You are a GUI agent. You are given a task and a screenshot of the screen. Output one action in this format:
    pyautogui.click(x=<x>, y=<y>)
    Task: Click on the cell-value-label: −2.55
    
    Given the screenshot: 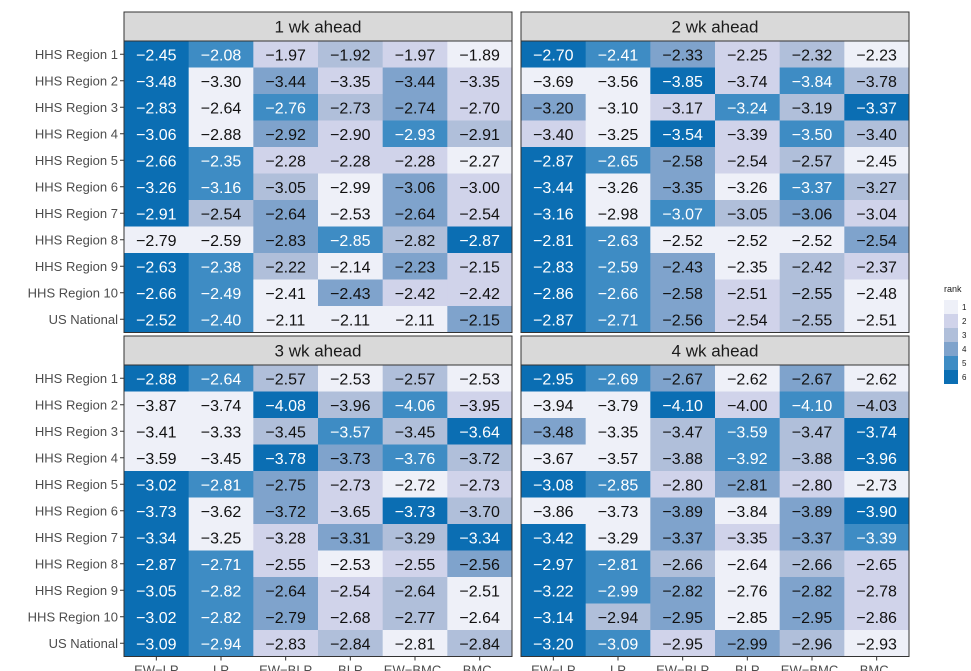 What is the action you would take?
    pyautogui.click(x=812, y=294)
    